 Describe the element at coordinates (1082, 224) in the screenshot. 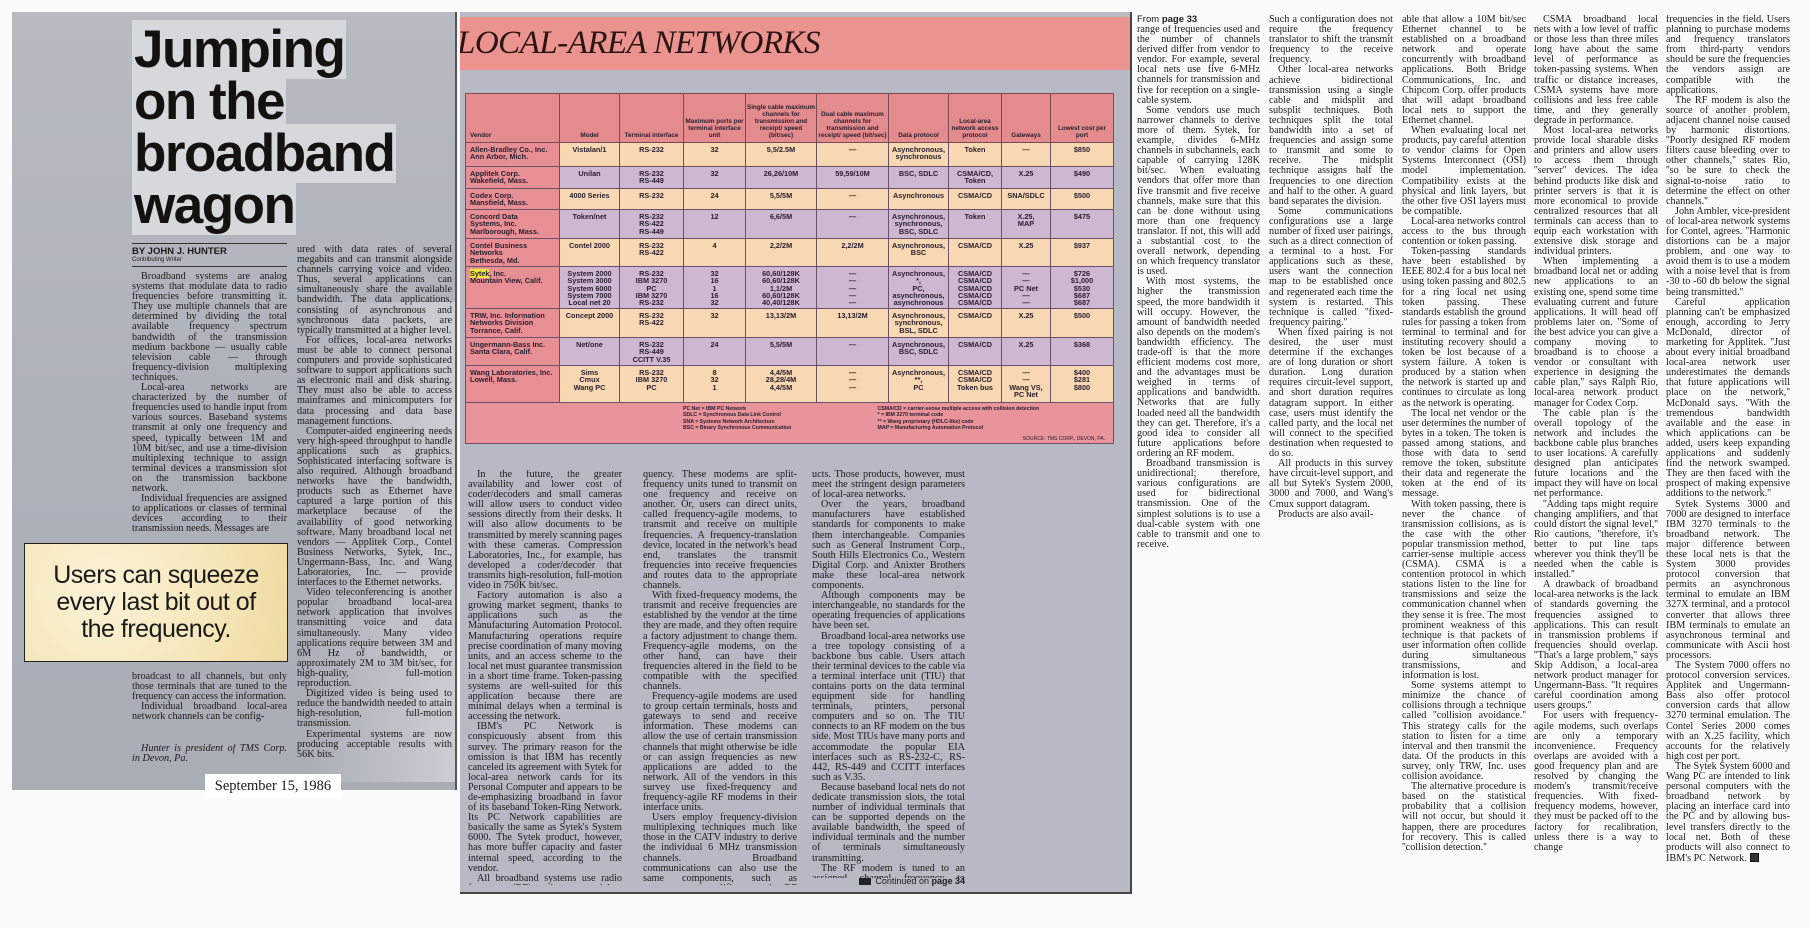

I see `cell-cost: $475` at that location.